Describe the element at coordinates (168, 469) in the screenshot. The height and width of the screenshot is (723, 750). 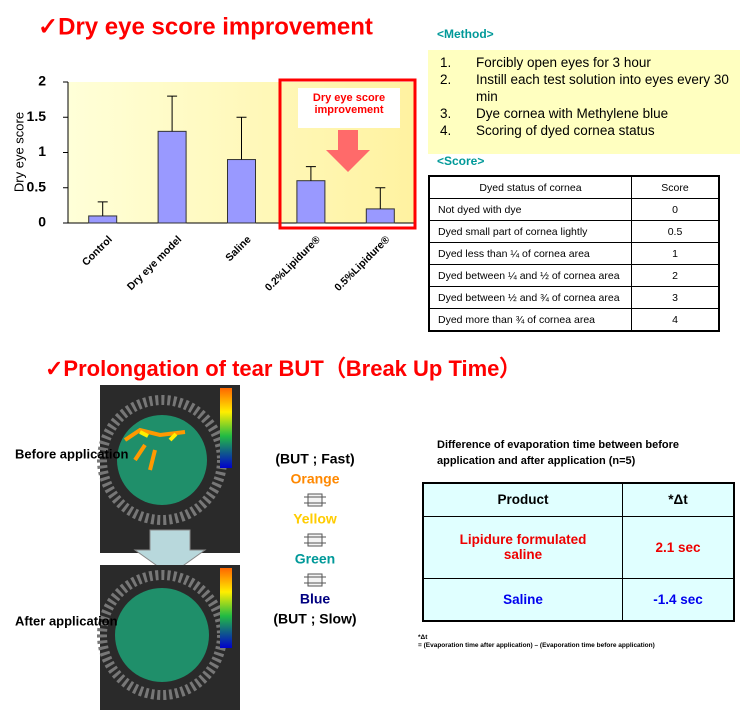
I see `eye-before` at that location.